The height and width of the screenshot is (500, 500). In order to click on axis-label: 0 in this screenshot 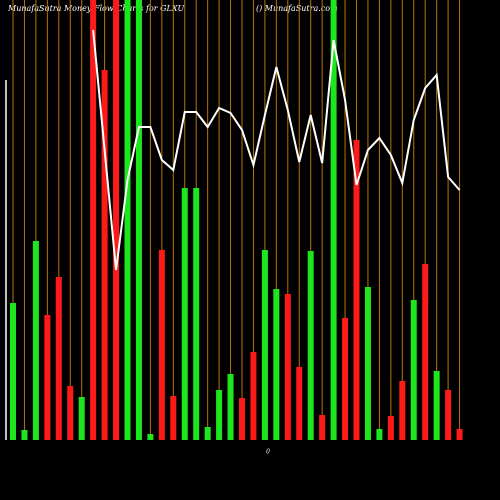, I will do `click(268, 452)`.